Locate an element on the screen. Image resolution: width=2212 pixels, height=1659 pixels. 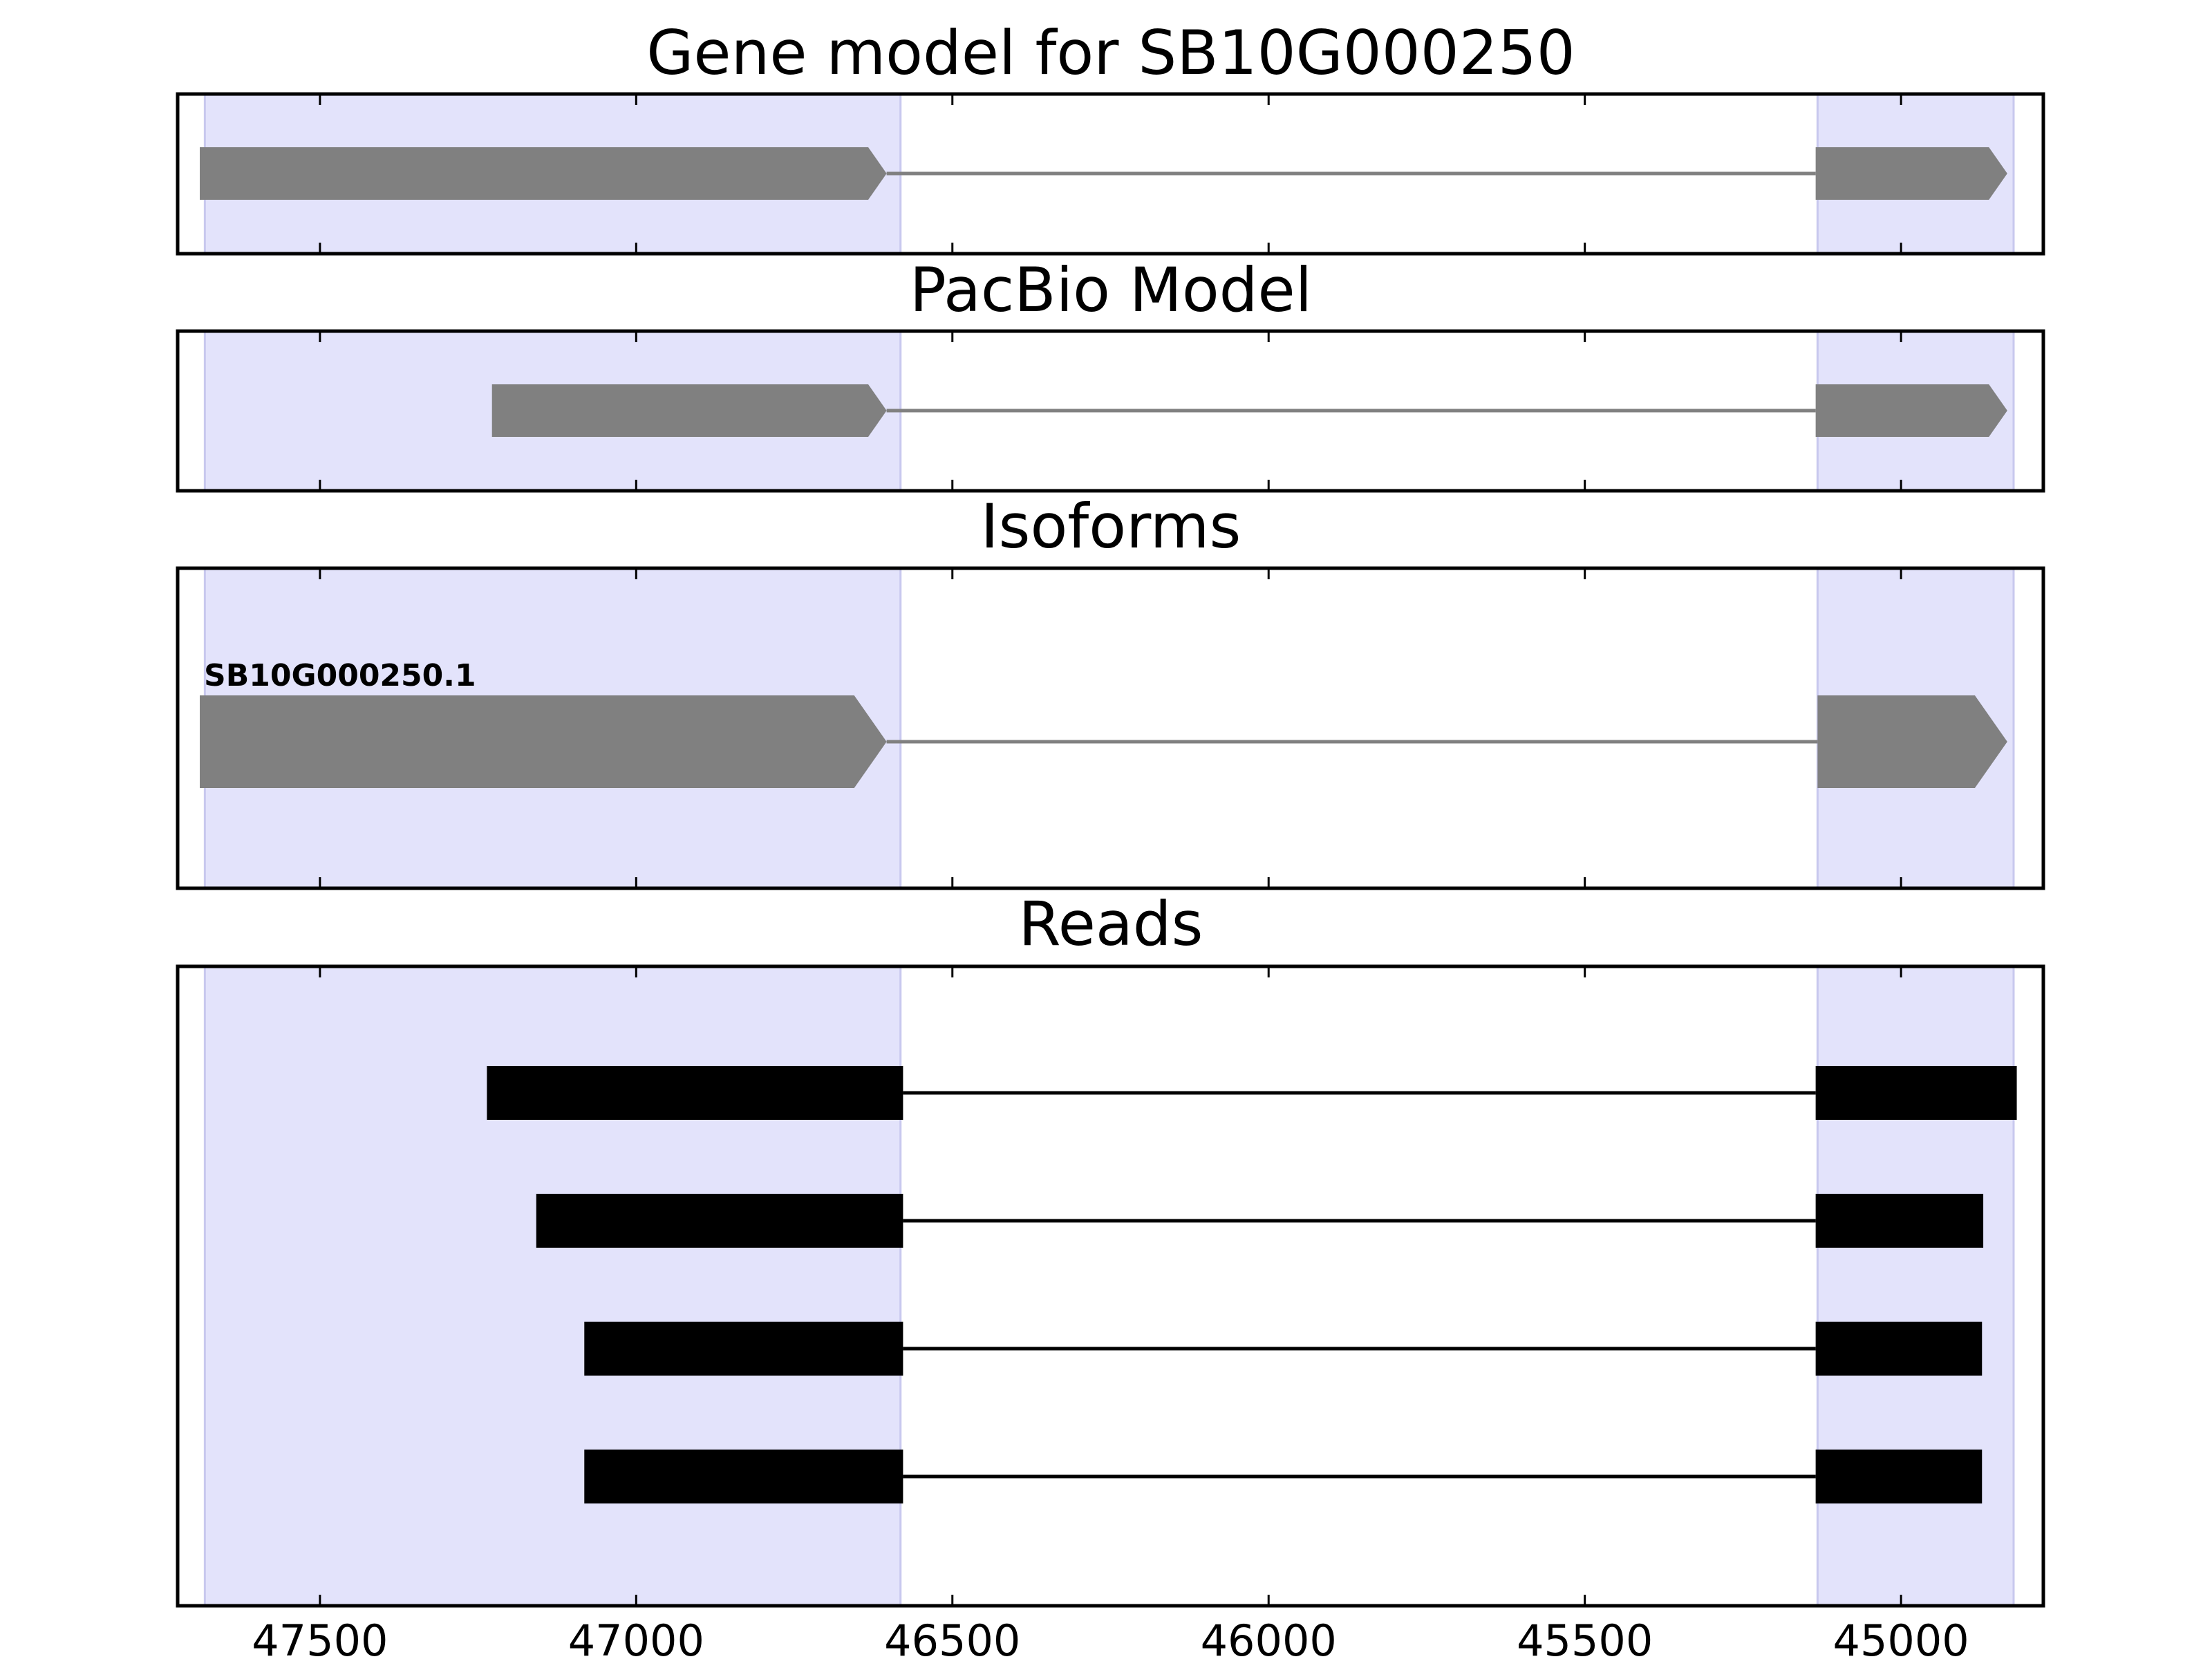
reads-title: Reads is located at coordinates (1111, 924).